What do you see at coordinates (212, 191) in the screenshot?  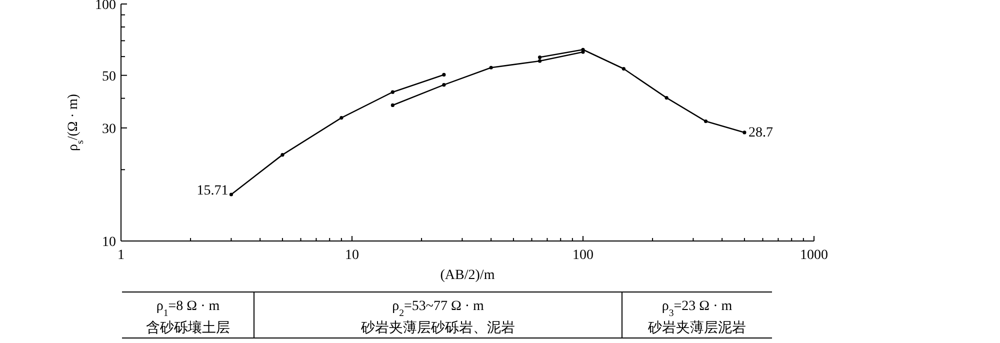 I see `annotation: 15.71` at bounding box center [212, 191].